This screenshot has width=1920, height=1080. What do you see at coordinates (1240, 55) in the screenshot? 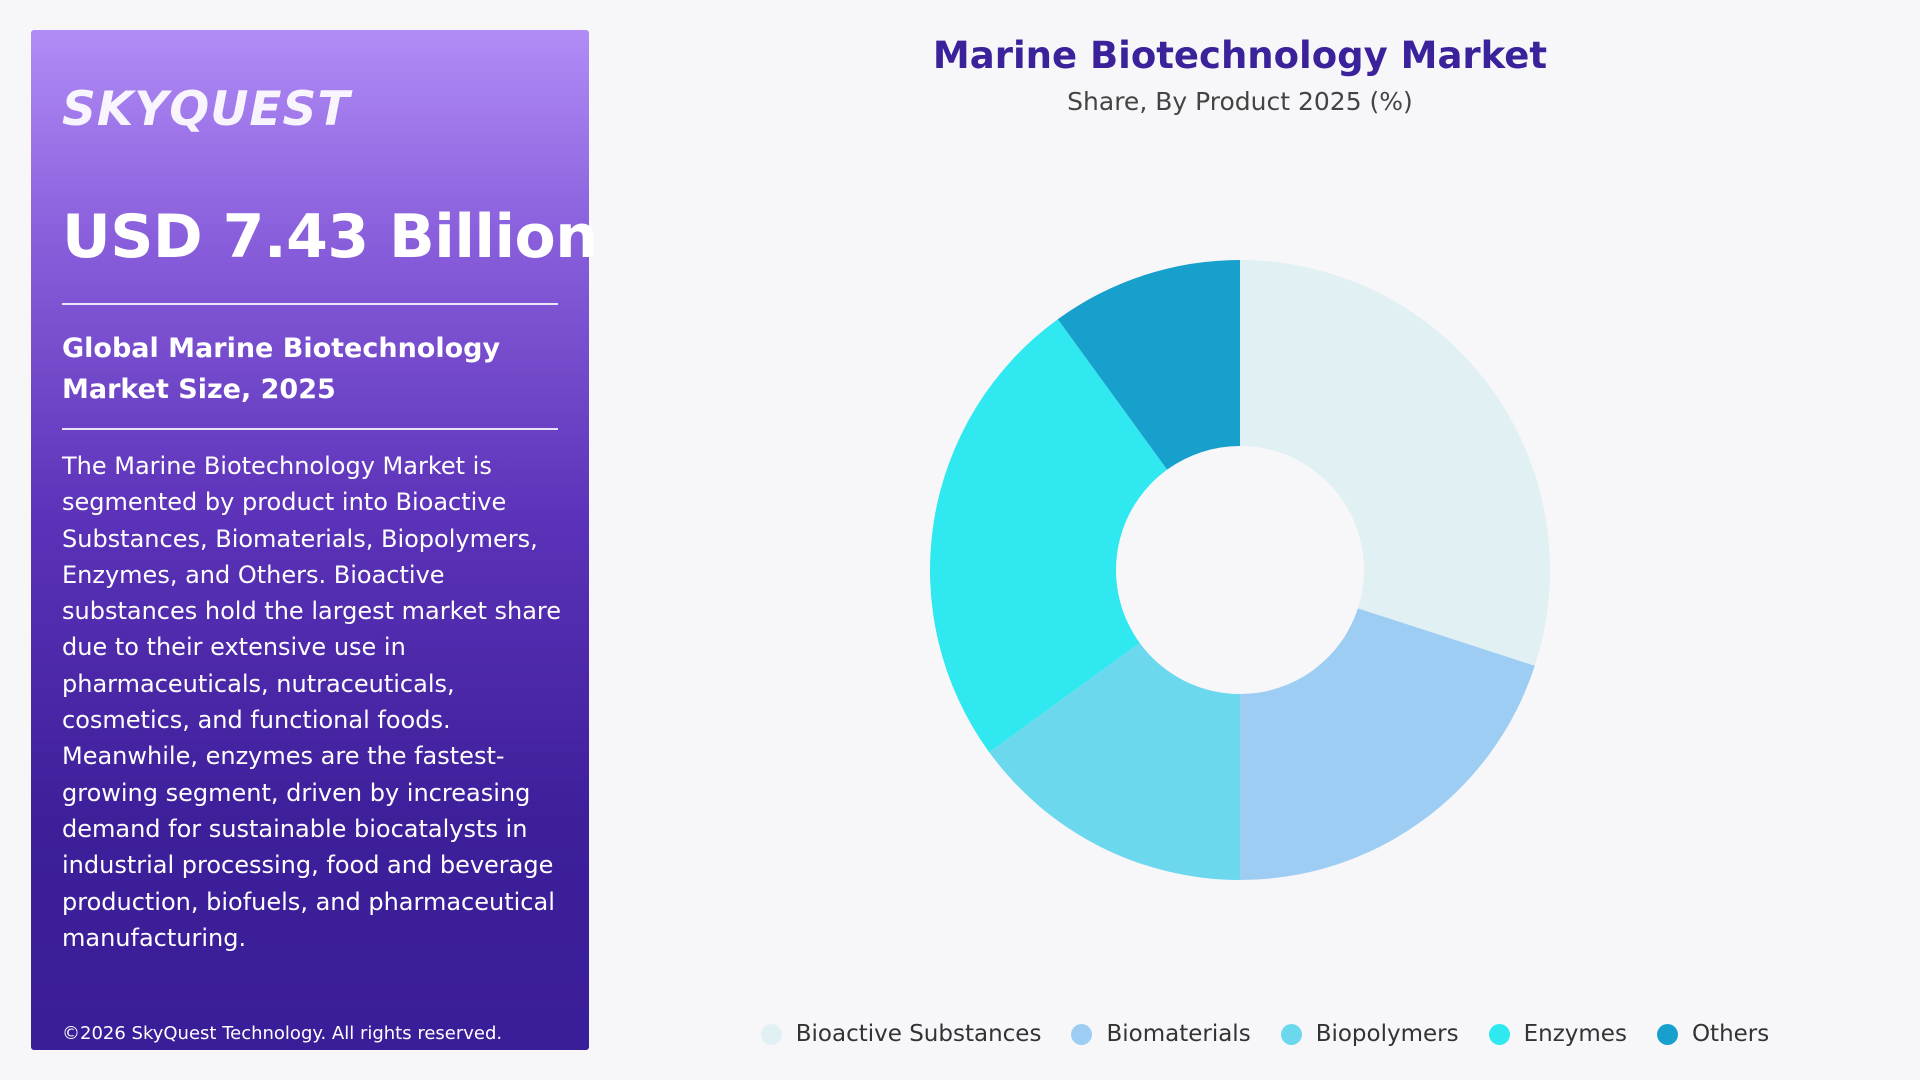
I see `chart-title: Marine Biotechnology Market` at bounding box center [1240, 55].